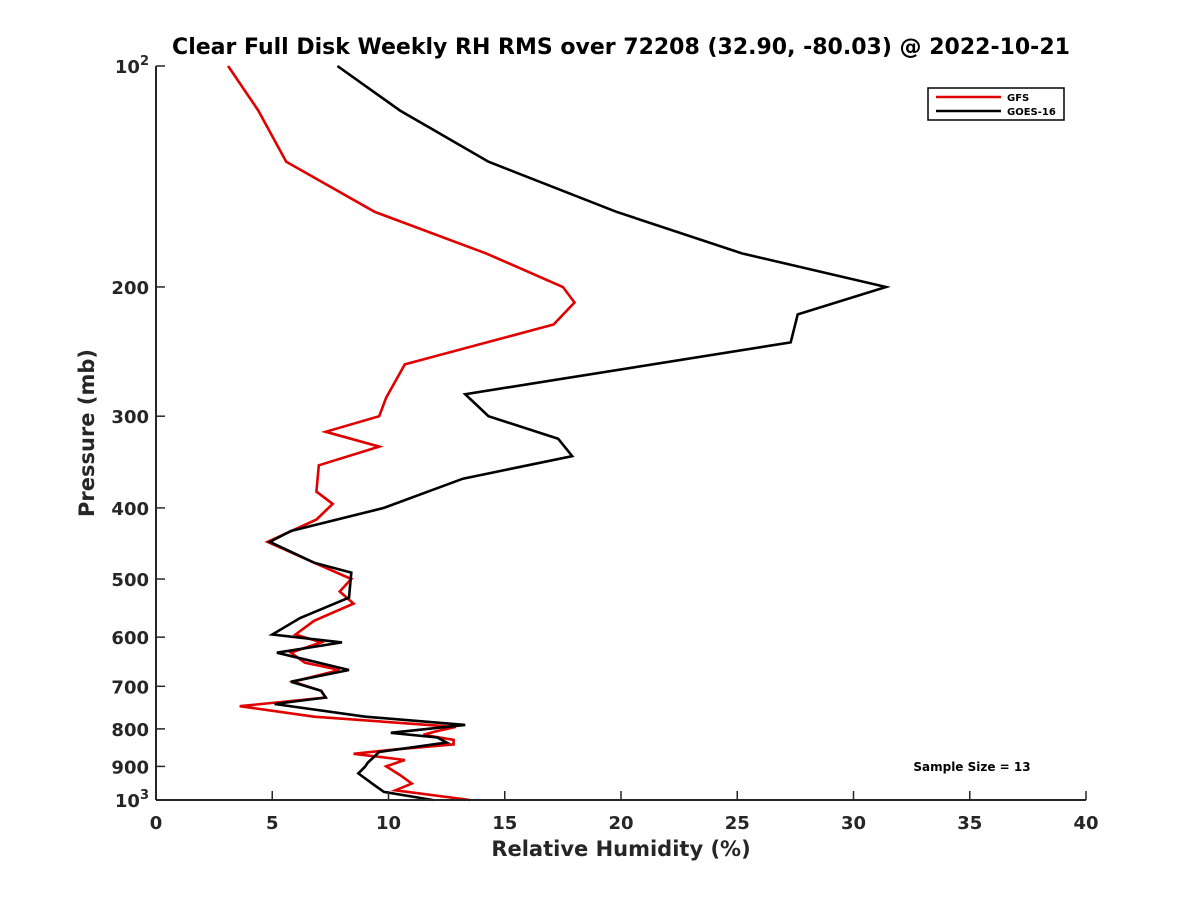 This screenshot has width=1200, height=900. I want to click on x-tick-label: 0, so click(156, 823).